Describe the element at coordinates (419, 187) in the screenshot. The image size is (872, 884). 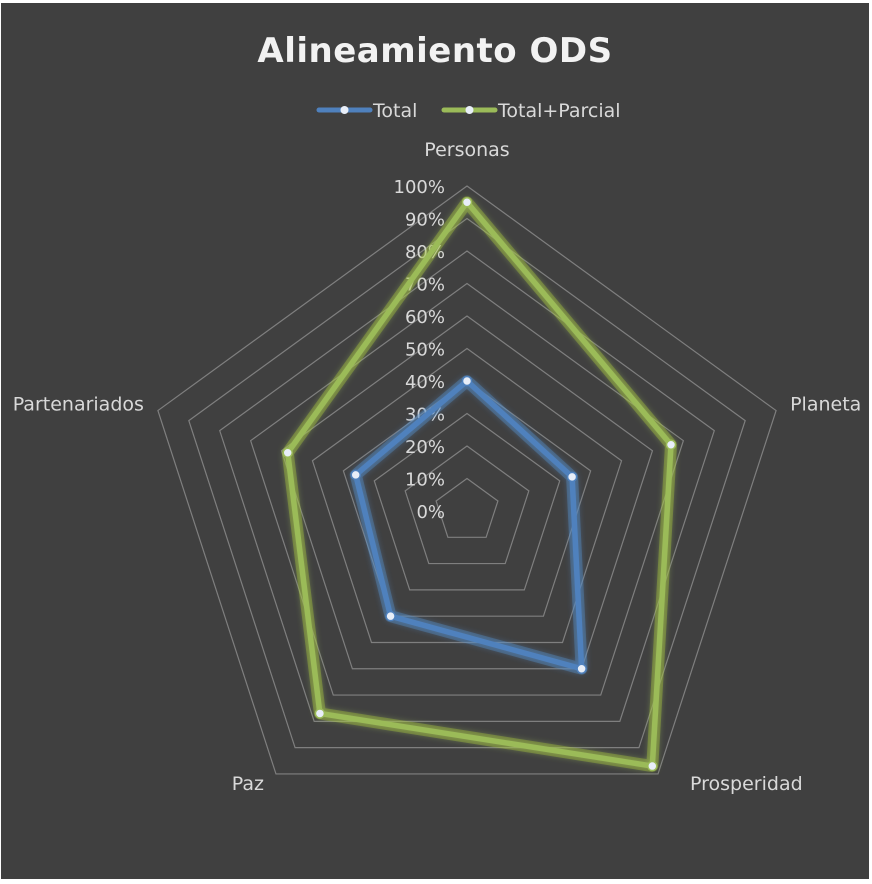
I see `radial-tick-label: 100%` at that location.